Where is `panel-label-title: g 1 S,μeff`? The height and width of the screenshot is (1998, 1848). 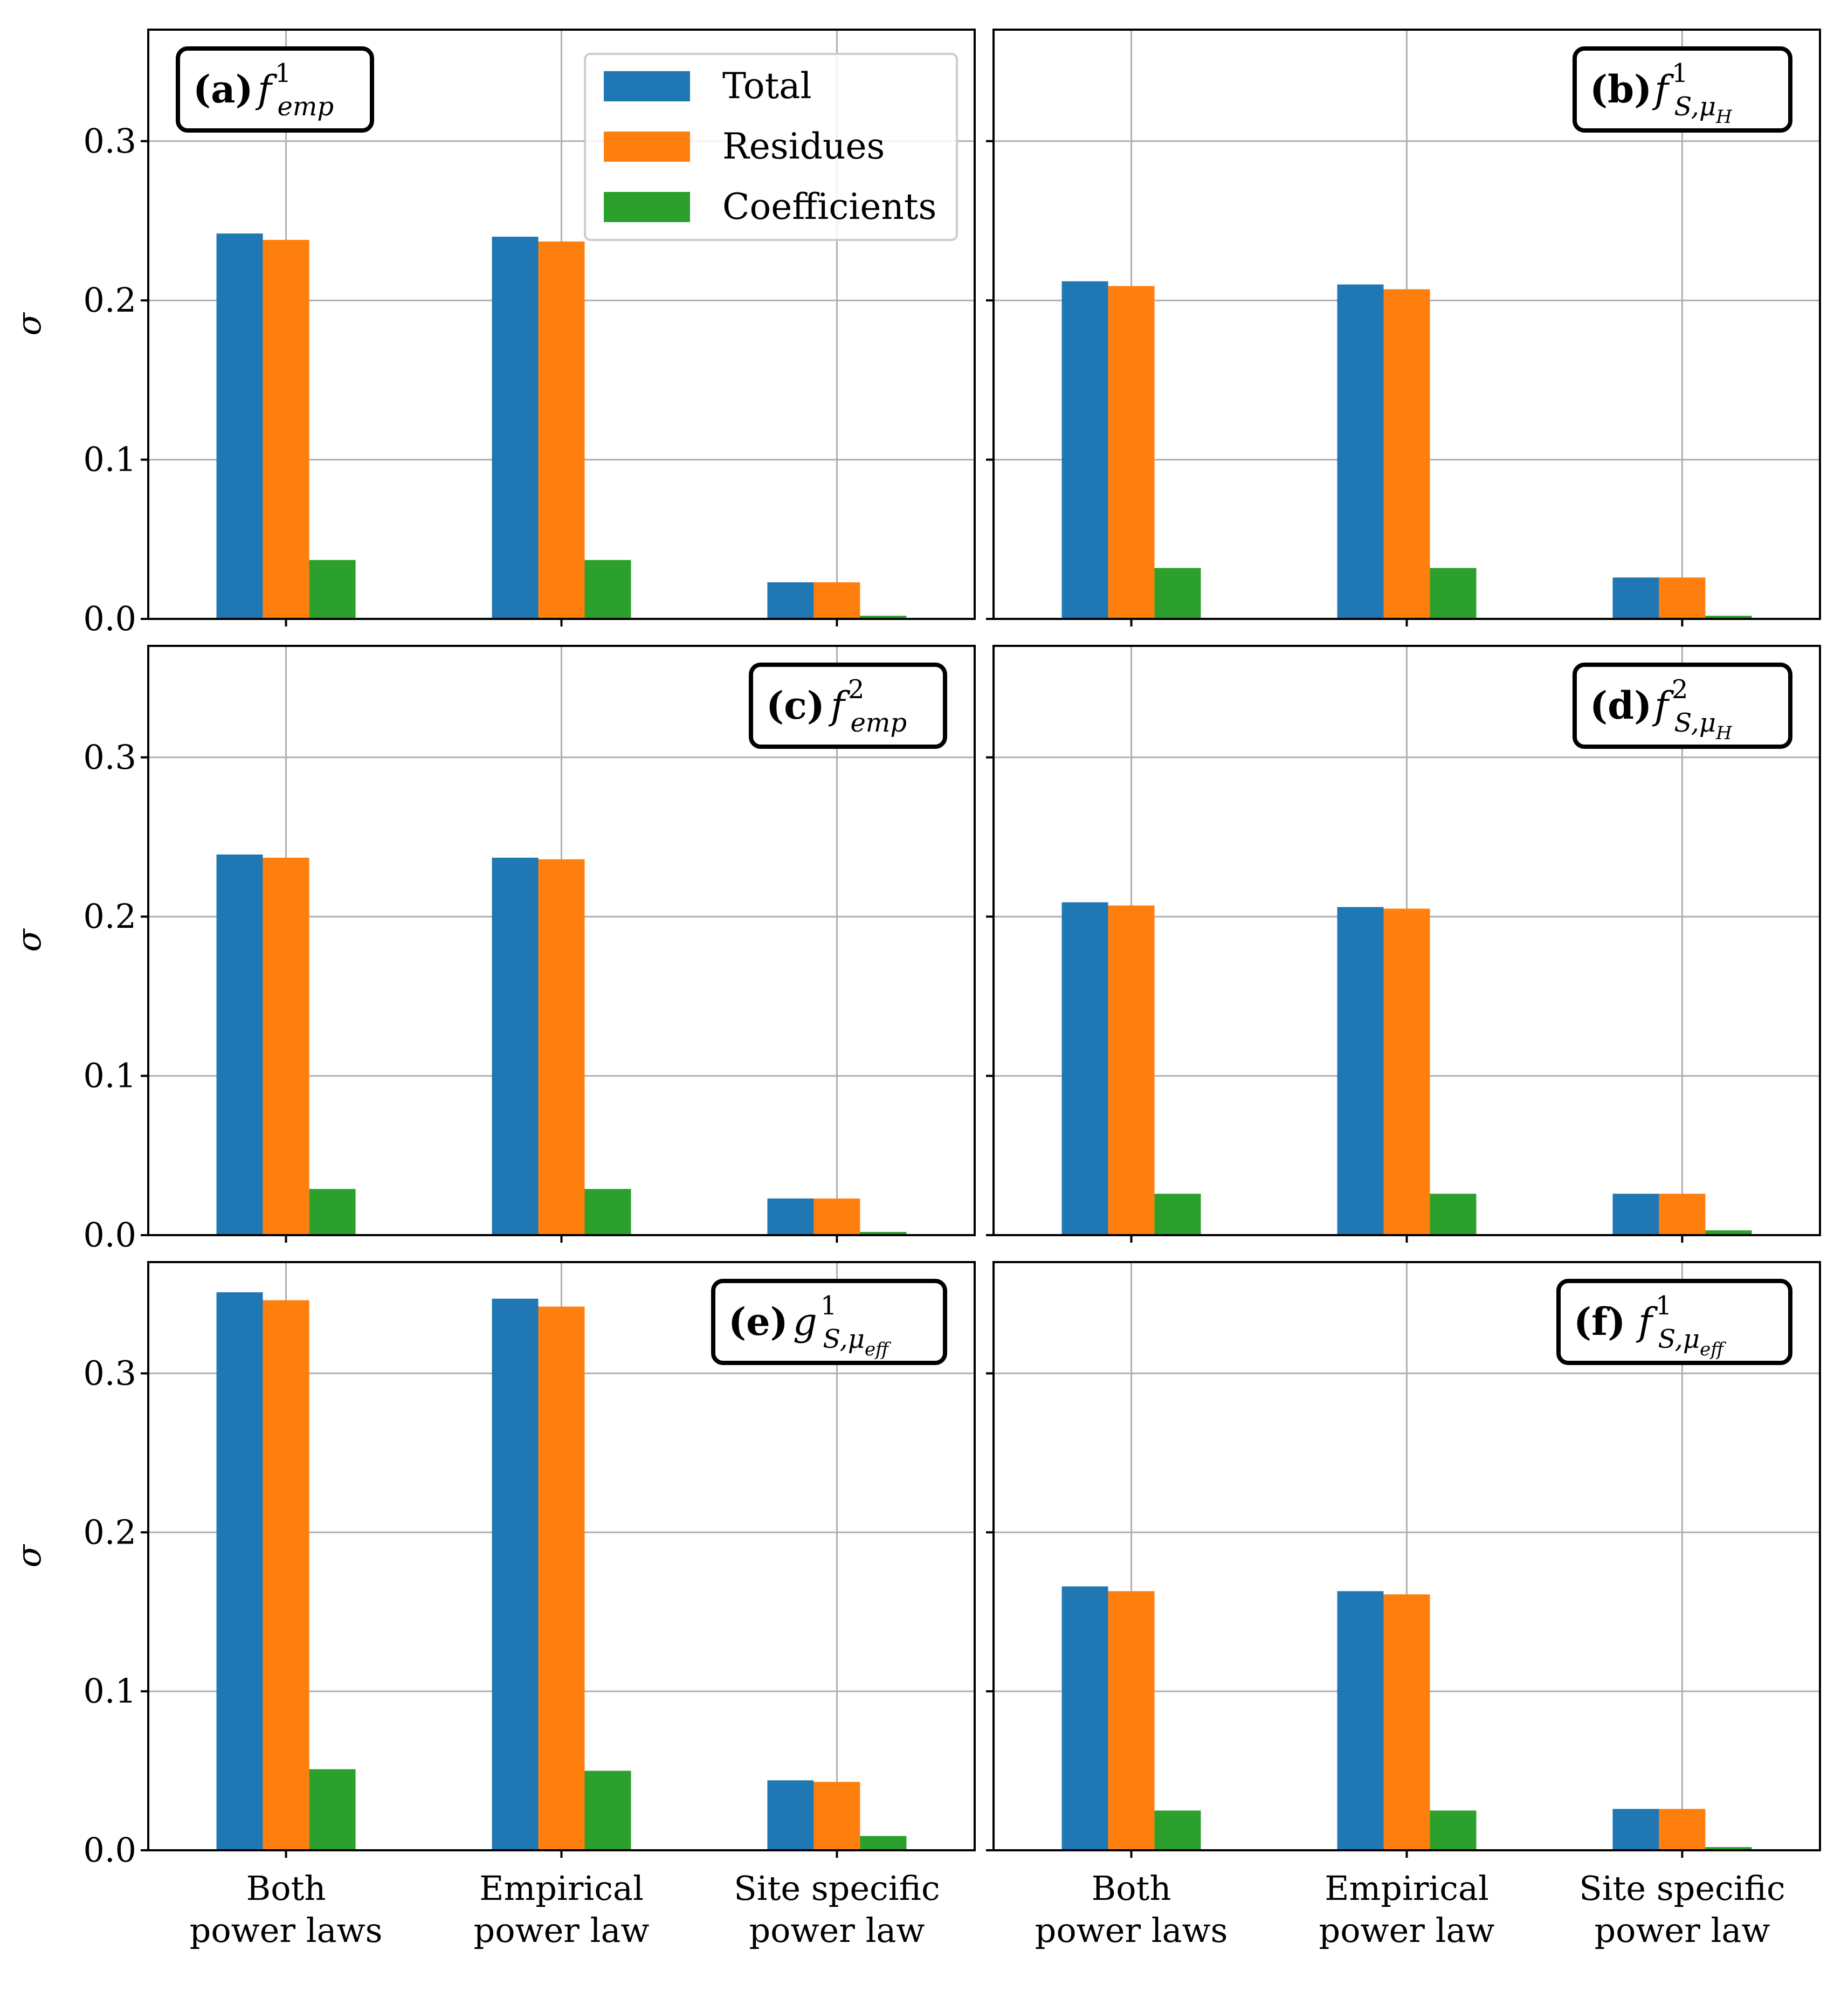
panel-label-title: g 1 S,μeff is located at coordinates (842, 1326).